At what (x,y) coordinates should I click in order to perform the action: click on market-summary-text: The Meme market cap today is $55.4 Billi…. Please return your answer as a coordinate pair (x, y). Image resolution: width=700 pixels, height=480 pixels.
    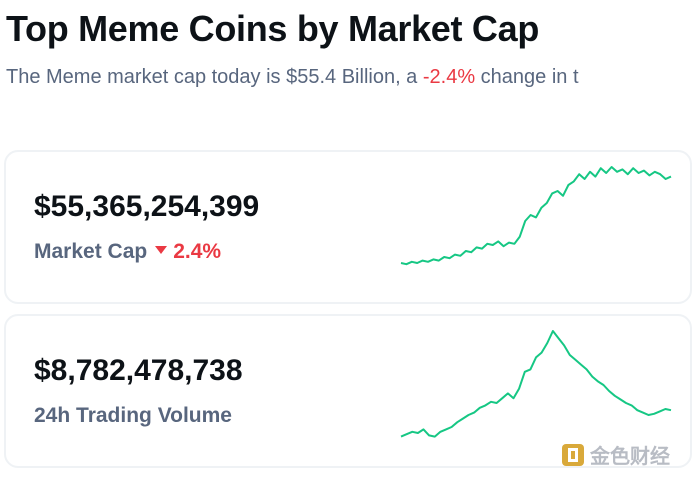
    Looking at the image, I should click on (292, 77).